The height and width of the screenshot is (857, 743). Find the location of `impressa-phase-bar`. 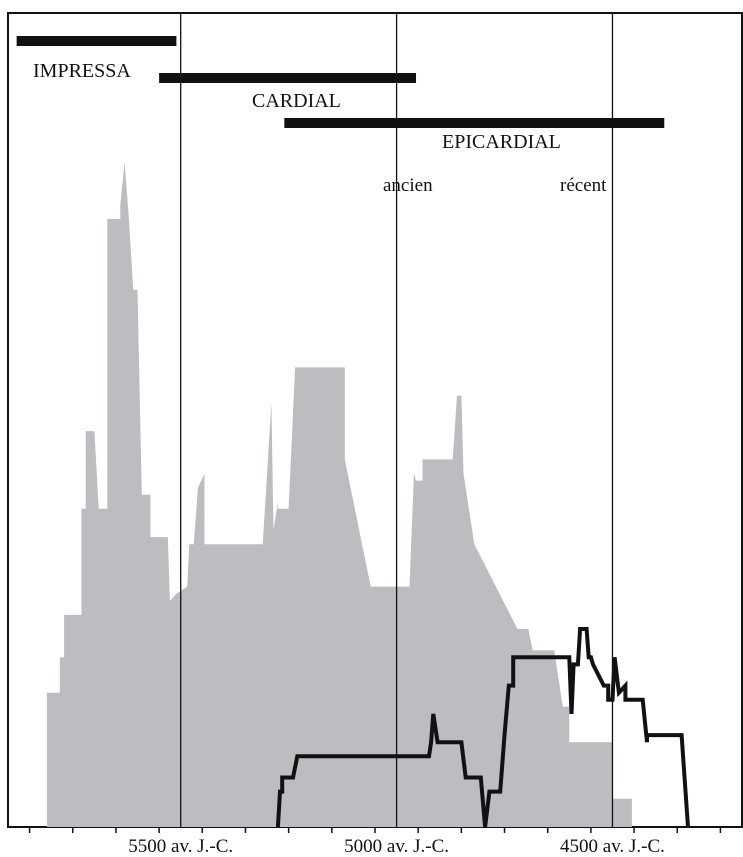

impressa-phase-bar is located at coordinates (96, 41).